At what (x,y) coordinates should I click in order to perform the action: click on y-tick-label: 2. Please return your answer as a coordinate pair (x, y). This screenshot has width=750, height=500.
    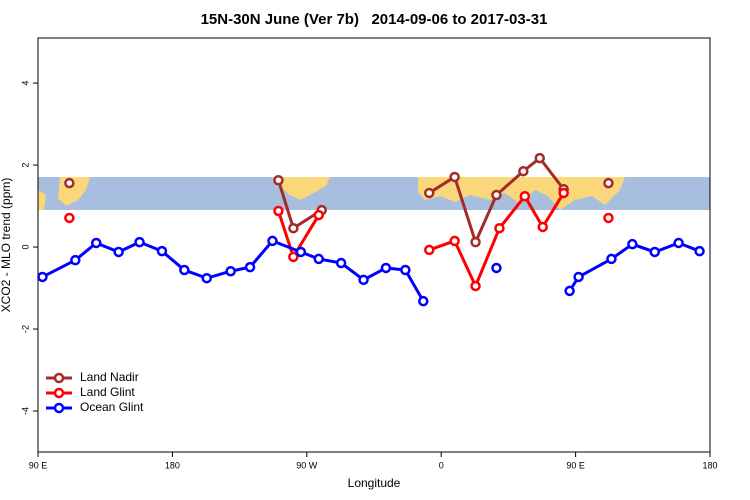
    Looking at the image, I should click on (25, 165).